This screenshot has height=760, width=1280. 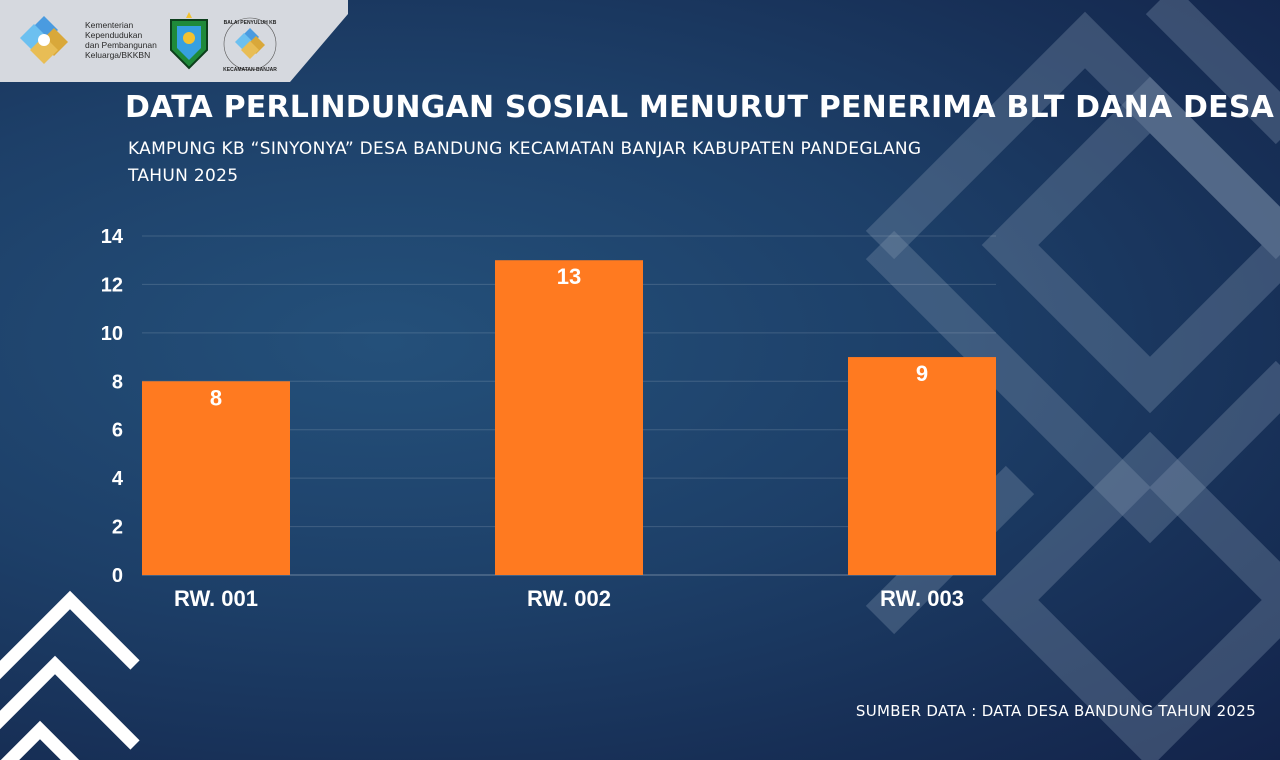 I want to click on x-axis-categories: RW. 001 RW. 002 RW. 003, so click(x=569, y=598).